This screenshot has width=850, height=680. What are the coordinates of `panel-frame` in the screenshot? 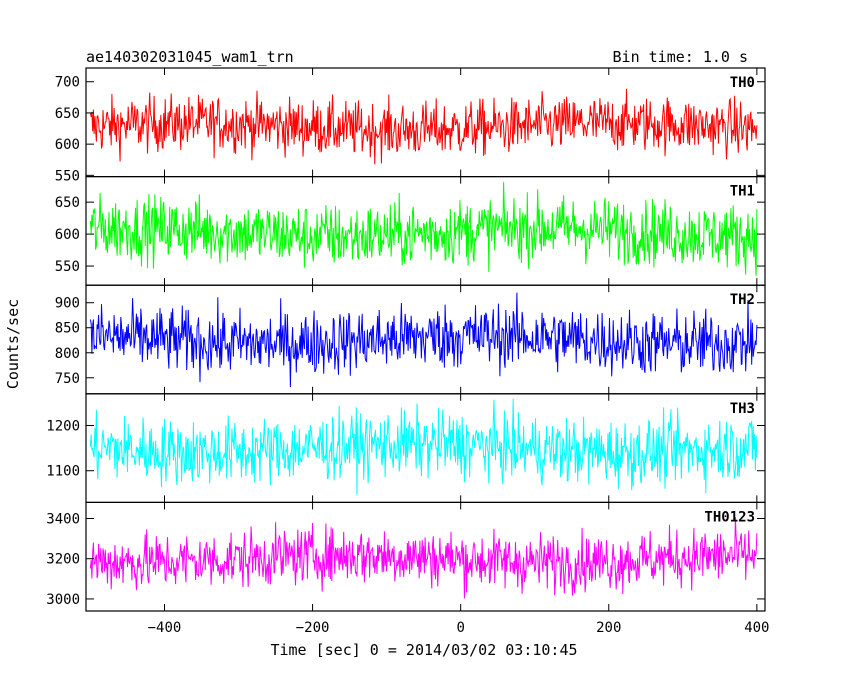 It's located at (425, 556).